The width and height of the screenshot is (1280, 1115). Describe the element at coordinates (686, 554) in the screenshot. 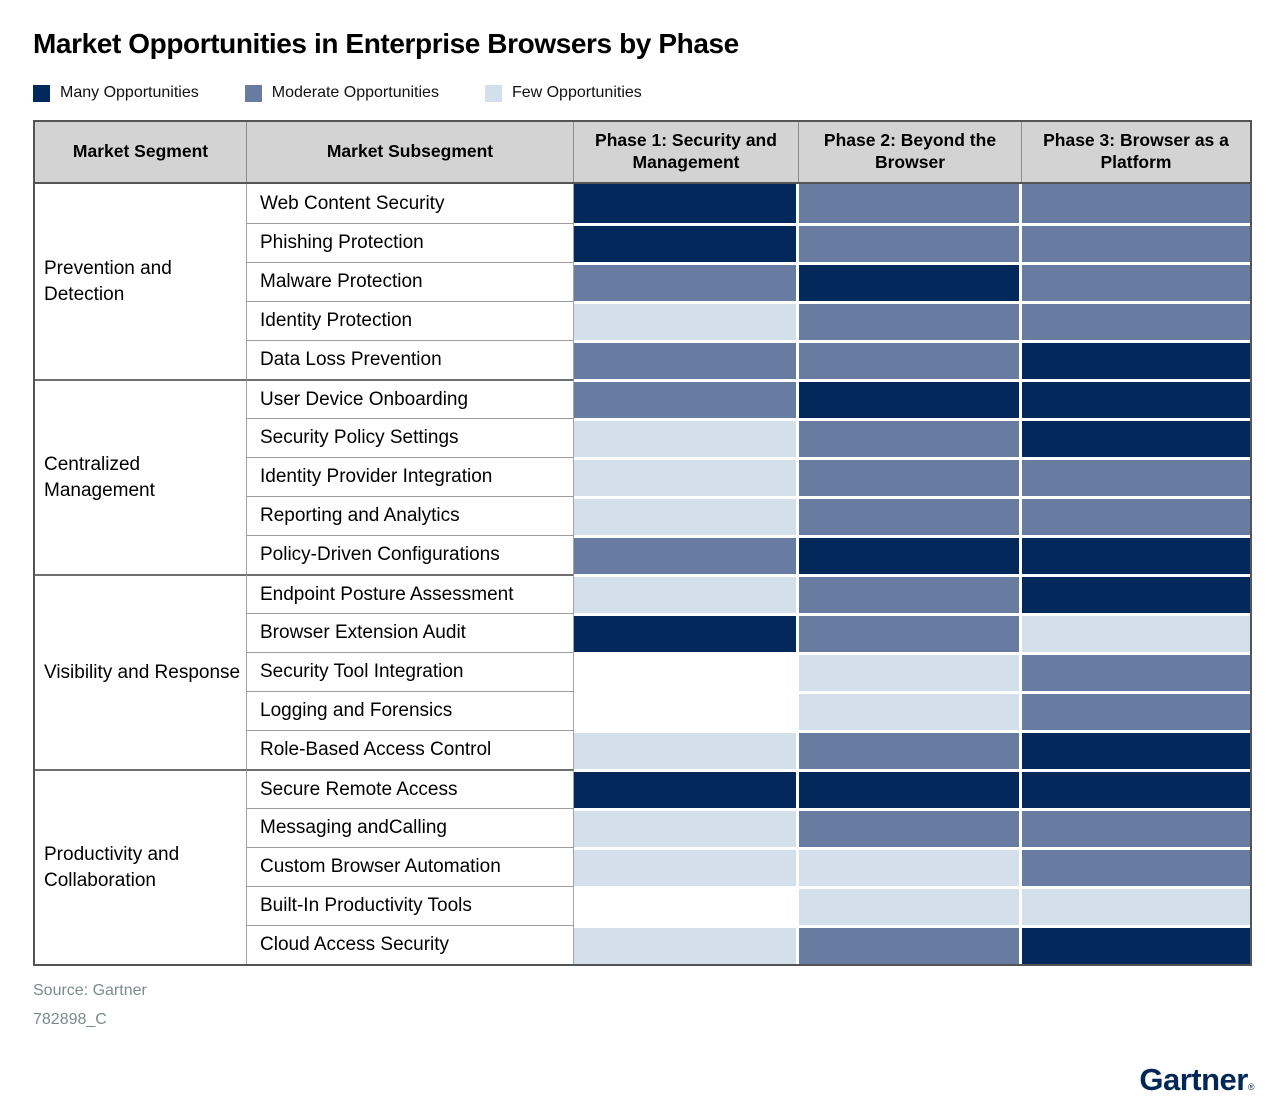

I see `phase-1-cell-policy-driven-configurations` at that location.